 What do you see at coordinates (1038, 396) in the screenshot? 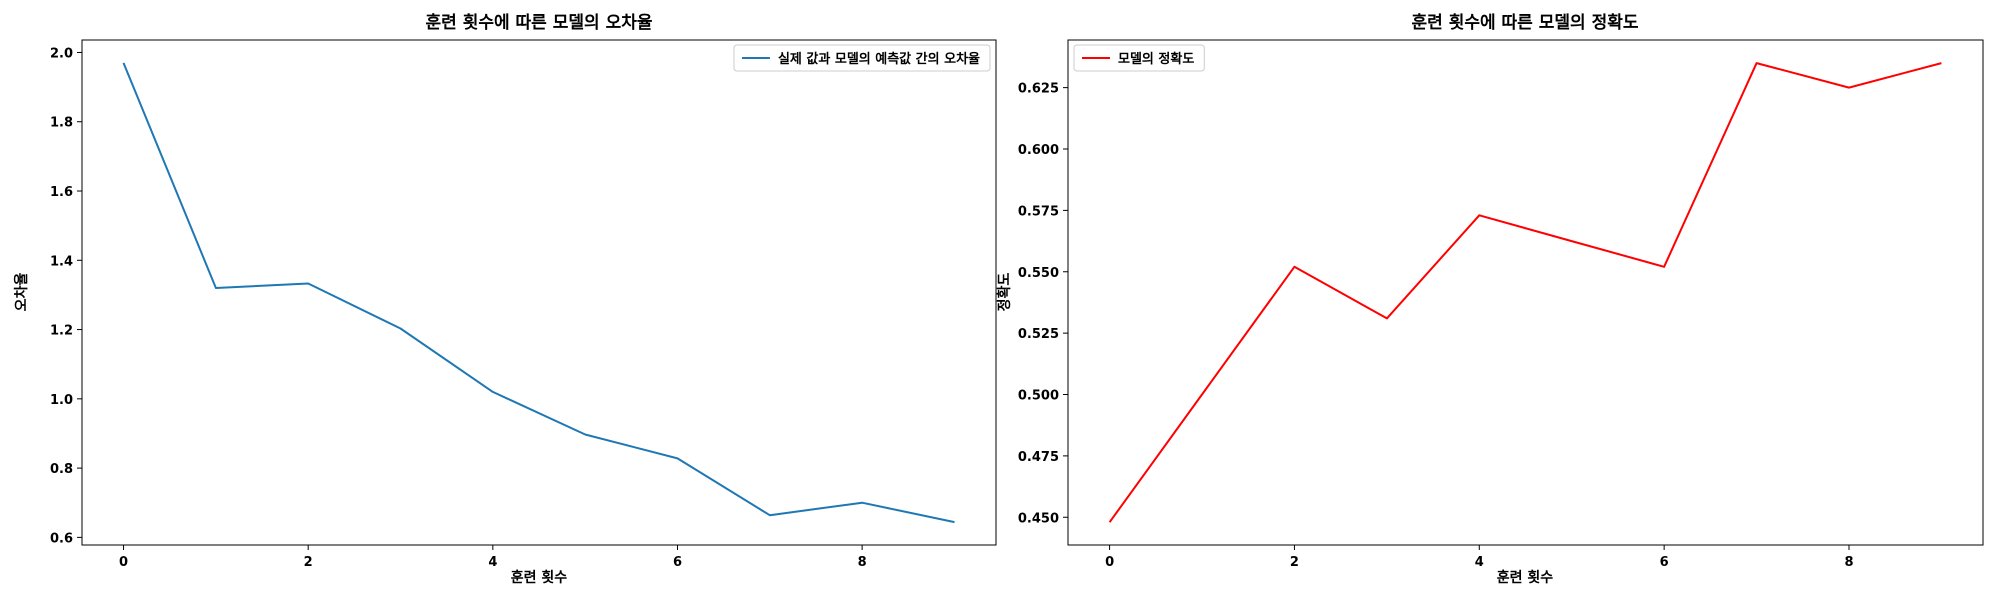
I see `accuracy-y-tick-label: 0.500` at bounding box center [1038, 396].